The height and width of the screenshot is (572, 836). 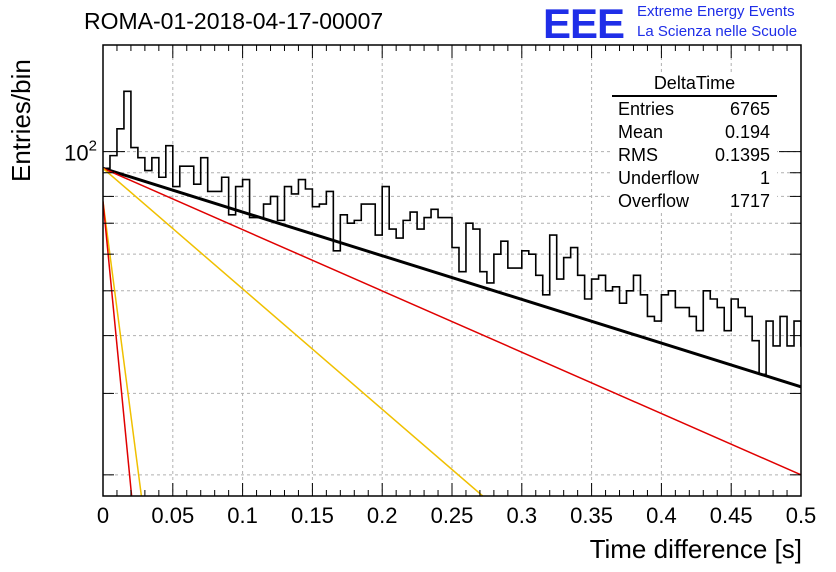 What do you see at coordinates (21, 120) in the screenshot?
I see `y-axis-label: Entries/bin` at bounding box center [21, 120].